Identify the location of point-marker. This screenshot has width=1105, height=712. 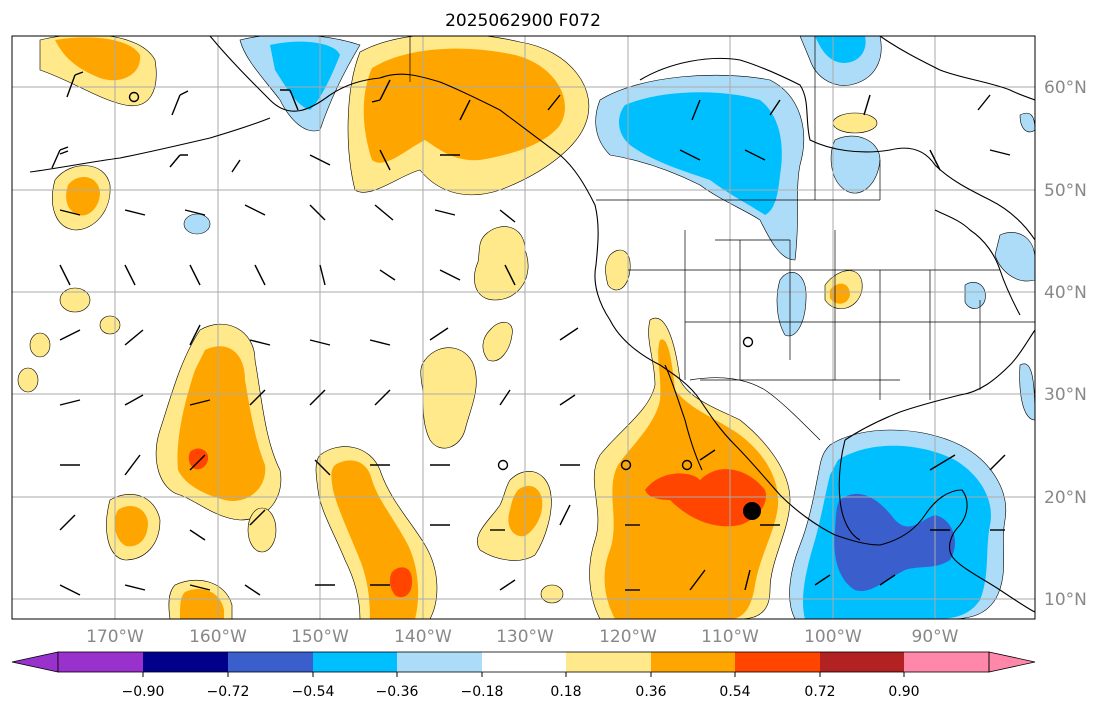
(752, 511).